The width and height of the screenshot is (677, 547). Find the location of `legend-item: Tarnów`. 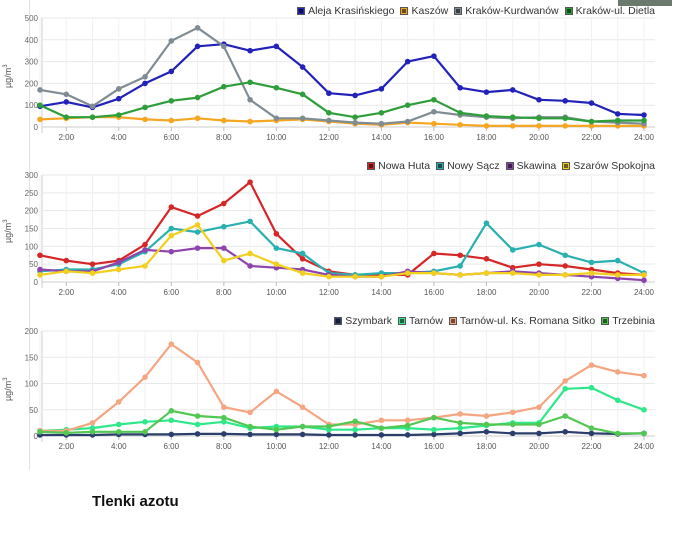

legend-item: Tarnów is located at coordinates (420, 321).